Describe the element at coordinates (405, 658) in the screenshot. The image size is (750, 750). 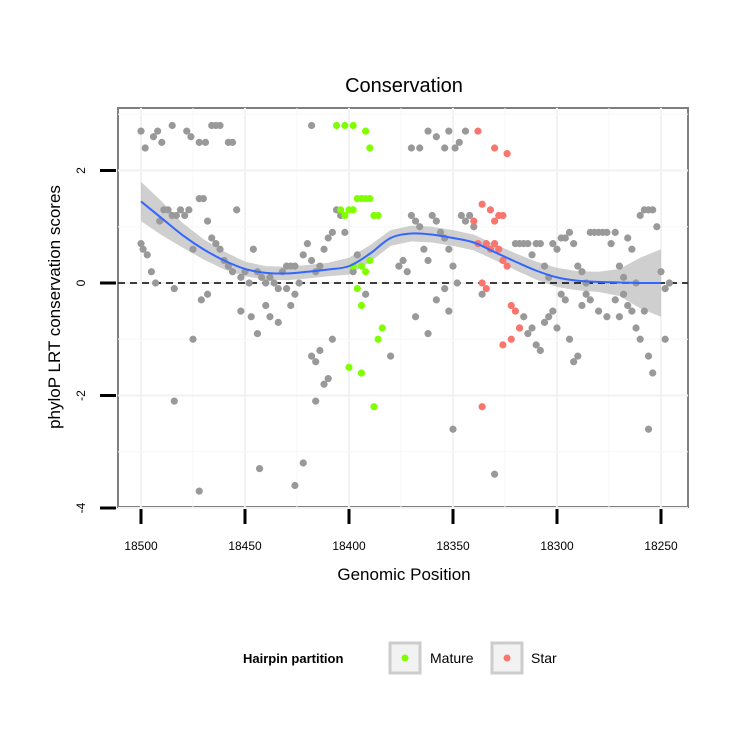
I see `legend-dot-mature` at that location.